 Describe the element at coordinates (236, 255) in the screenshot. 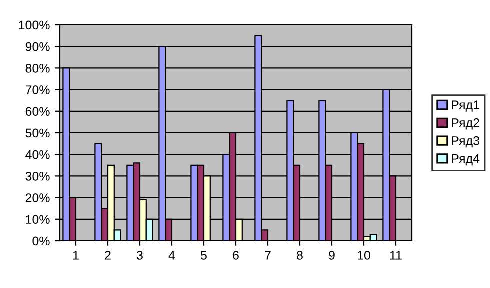

I see `x-tick-label: 6` at that location.